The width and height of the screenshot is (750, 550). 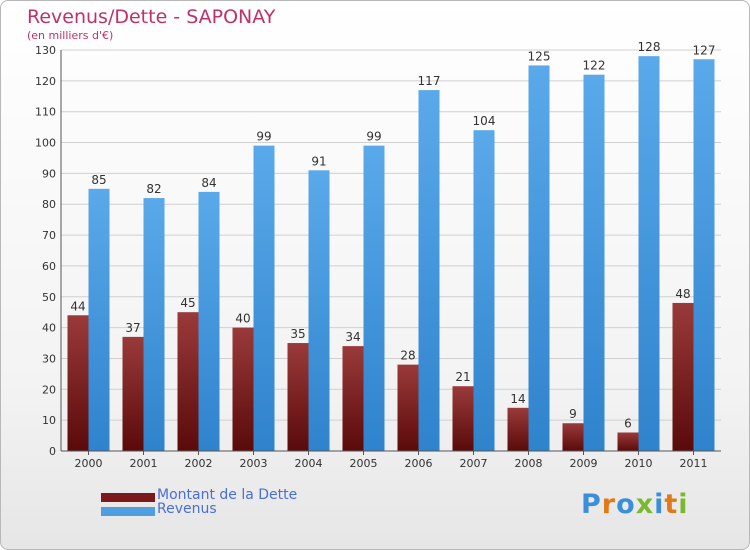 What do you see at coordinates (45, 143) in the screenshot?
I see `y-tick-label: 100` at bounding box center [45, 143].